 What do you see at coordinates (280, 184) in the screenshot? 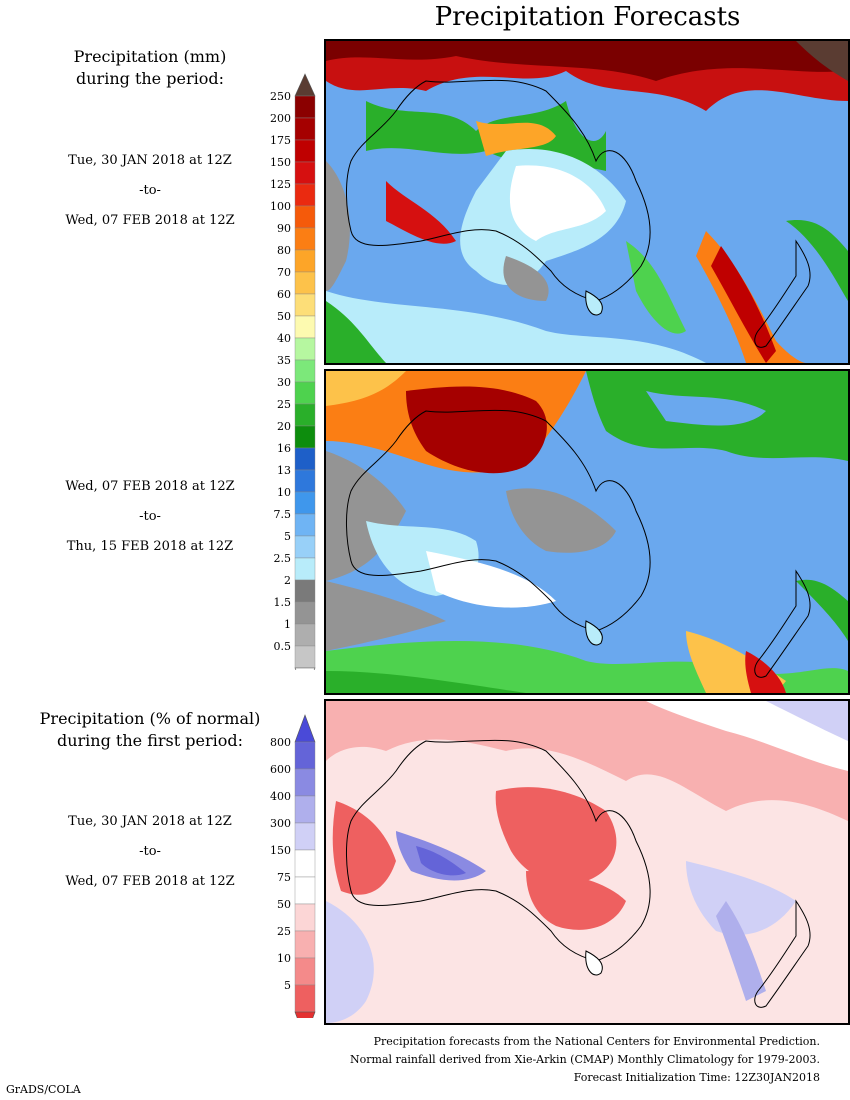
I see `legend-label: 125` at bounding box center [280, 184].